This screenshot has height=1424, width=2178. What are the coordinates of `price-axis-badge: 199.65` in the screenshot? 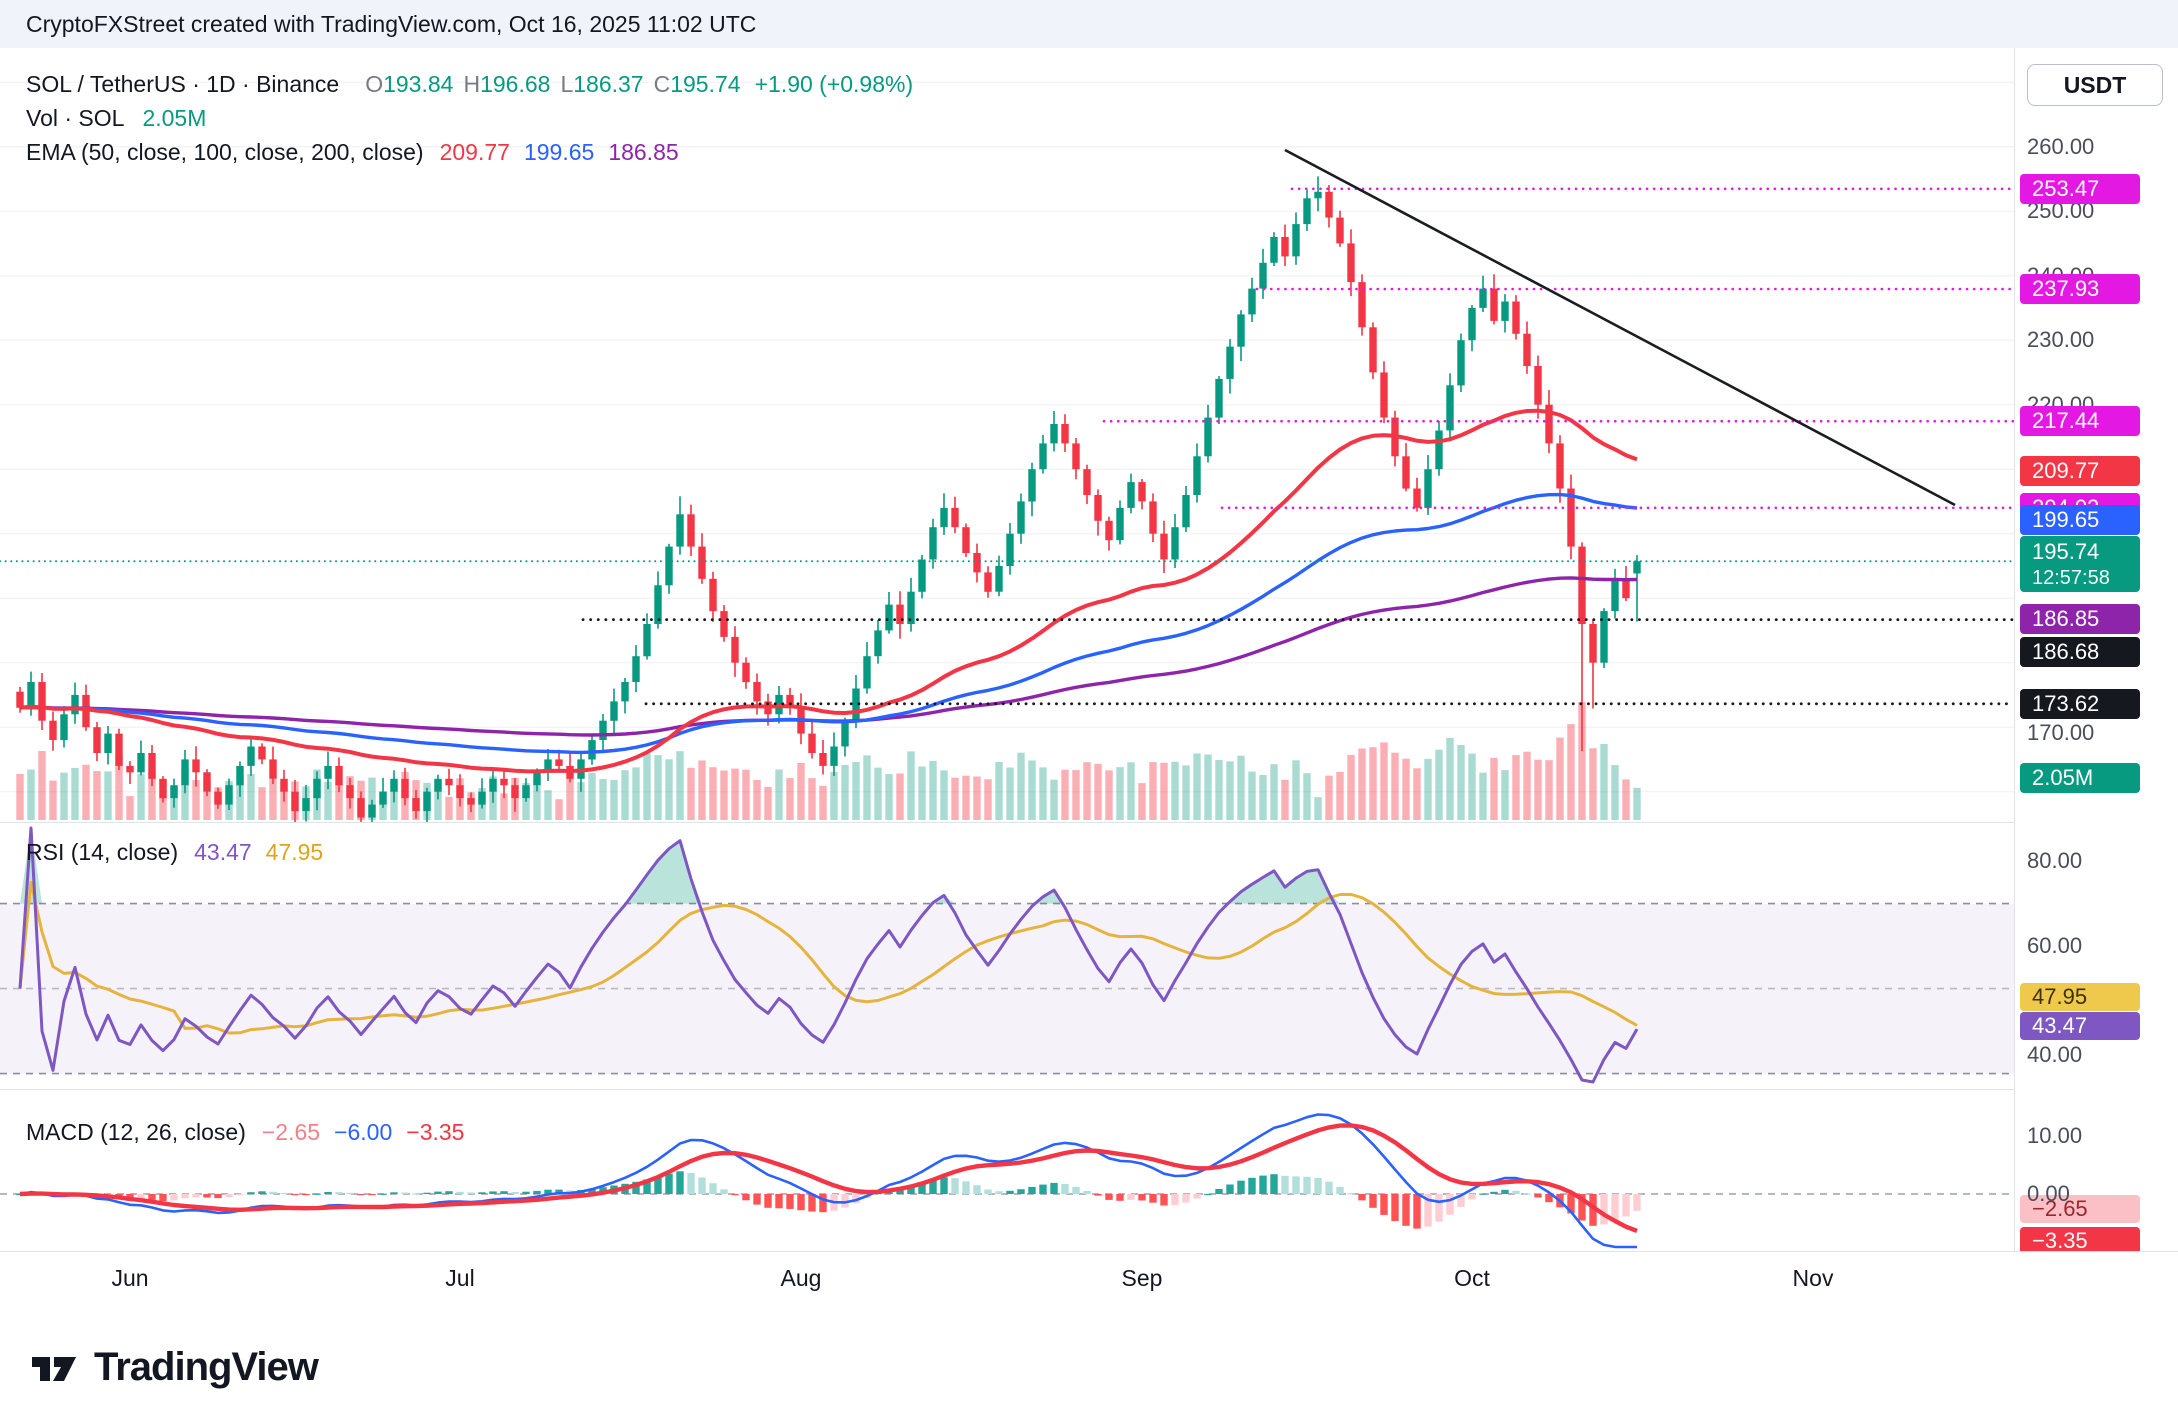 It's located at (2080, 520).